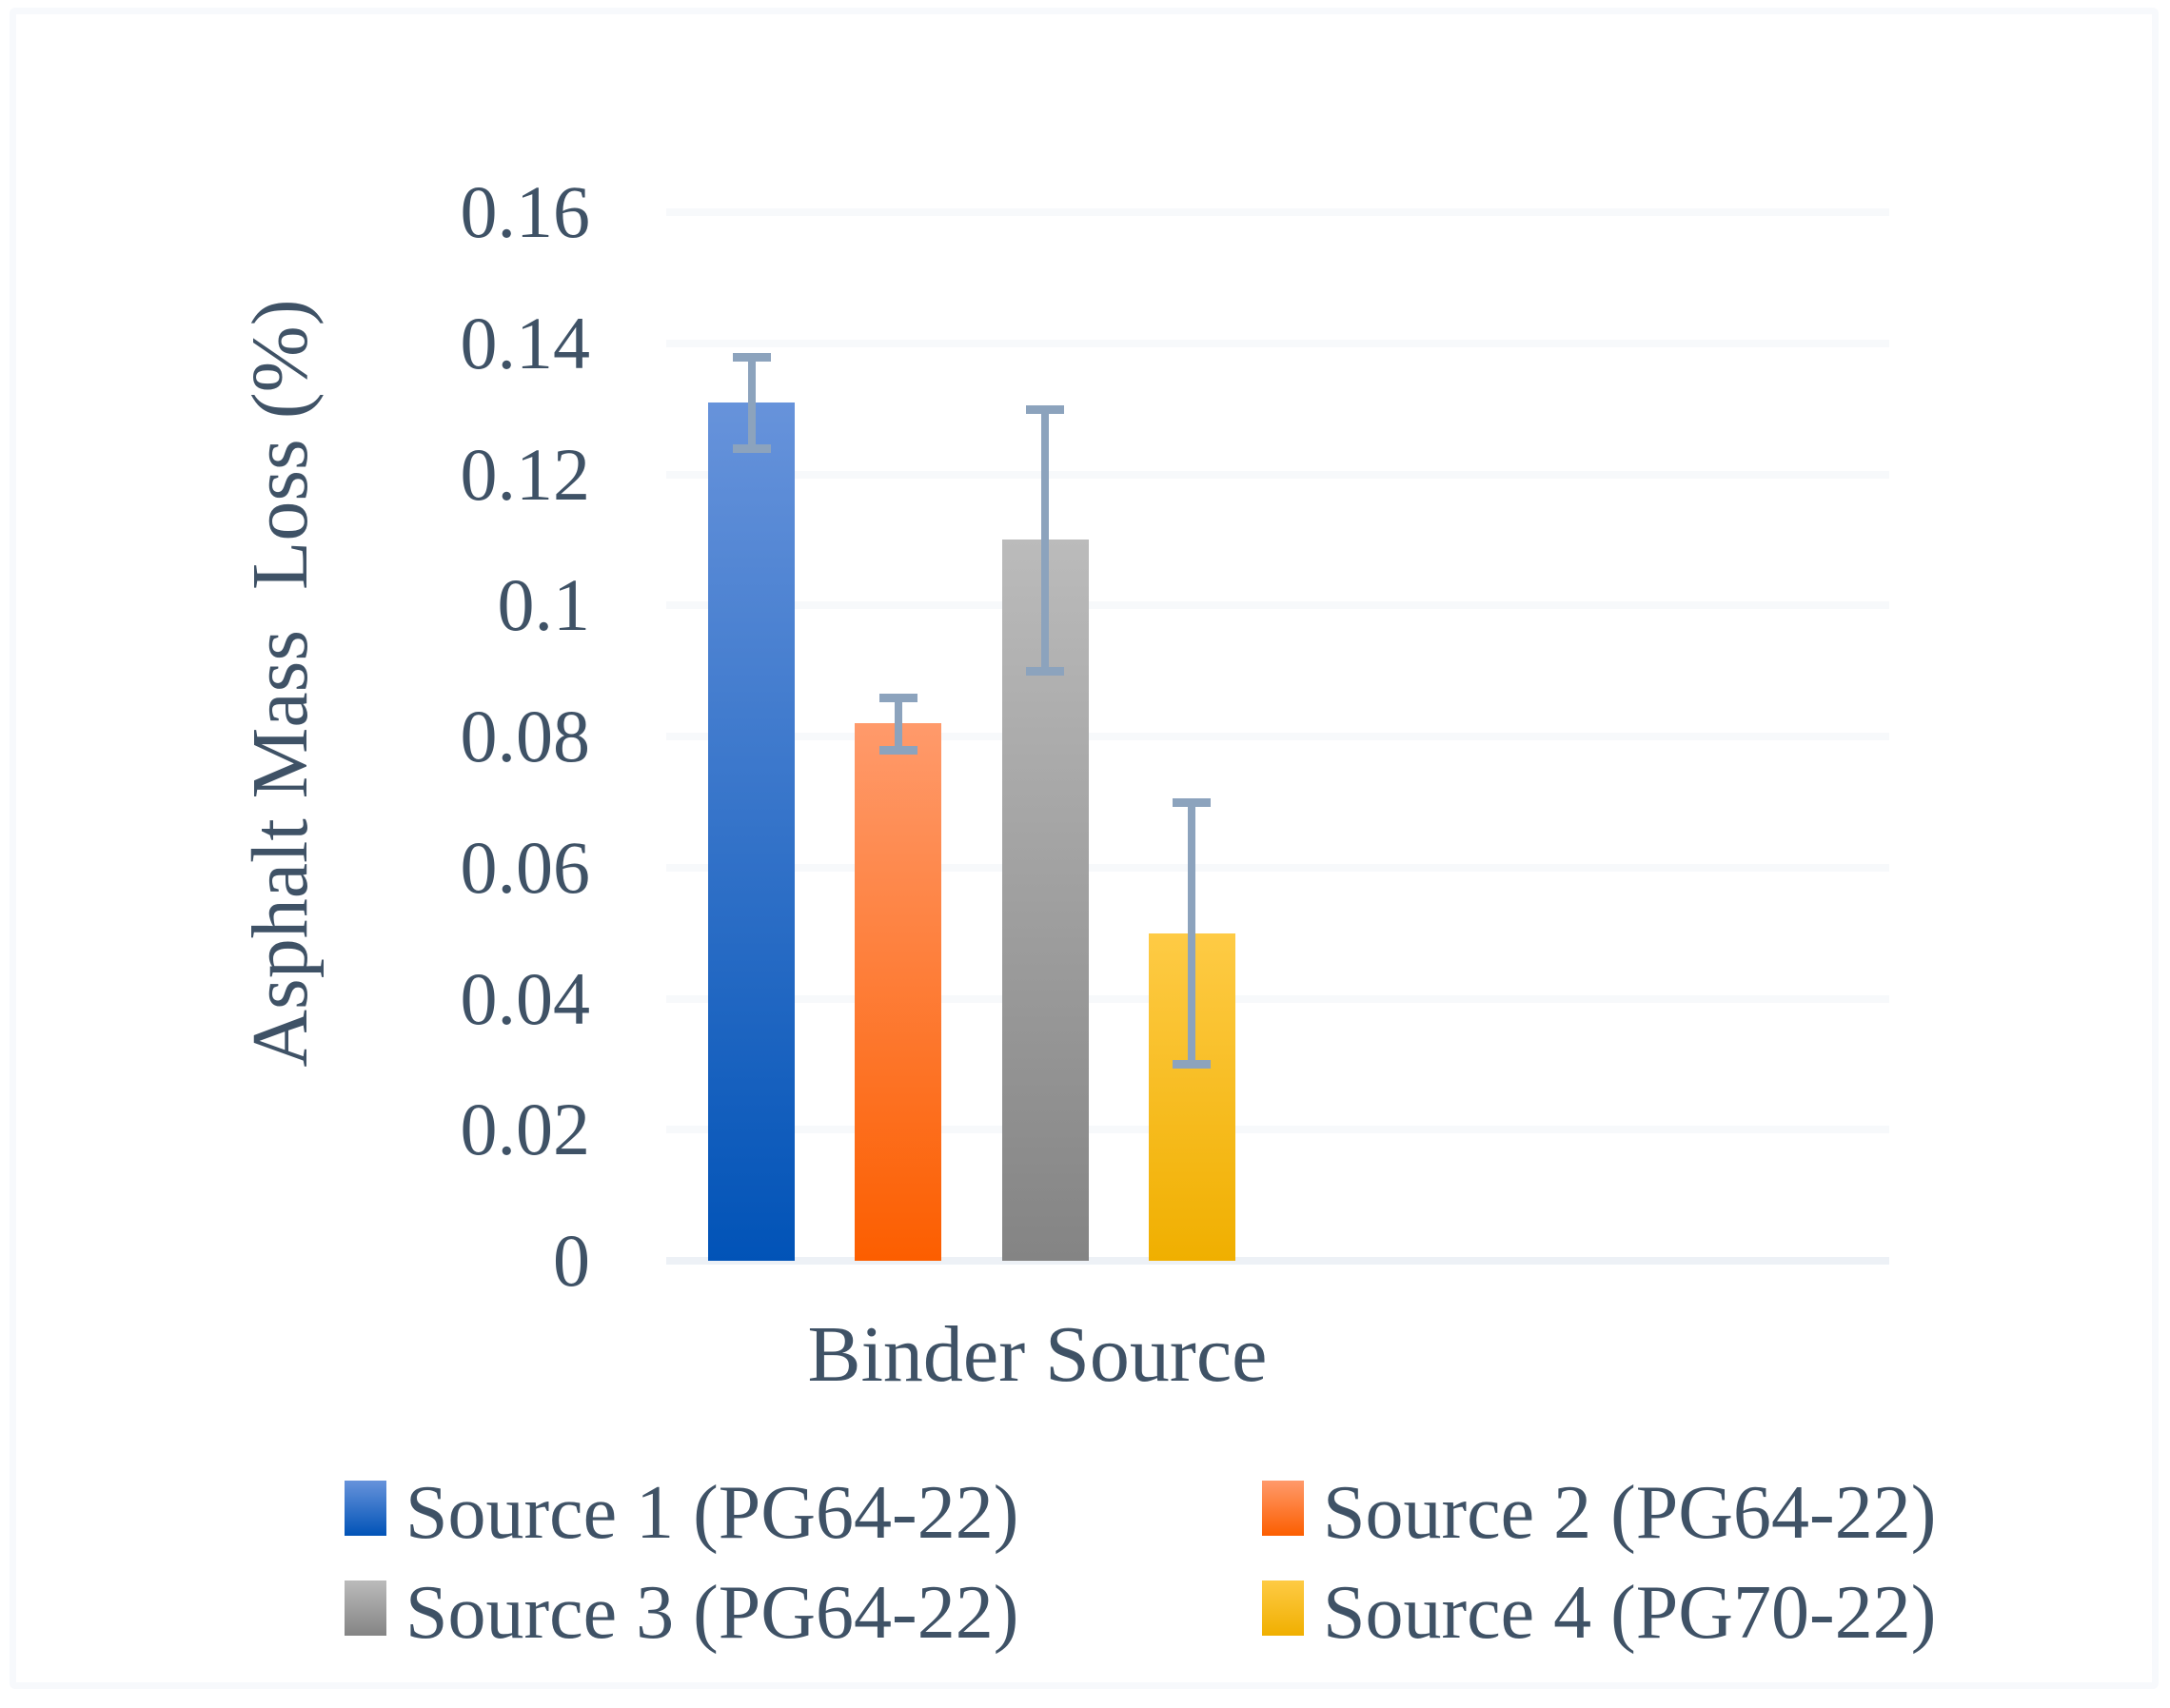  I want to click on legend-label: Source 4 (PG70-22), so click(1630, 1613).